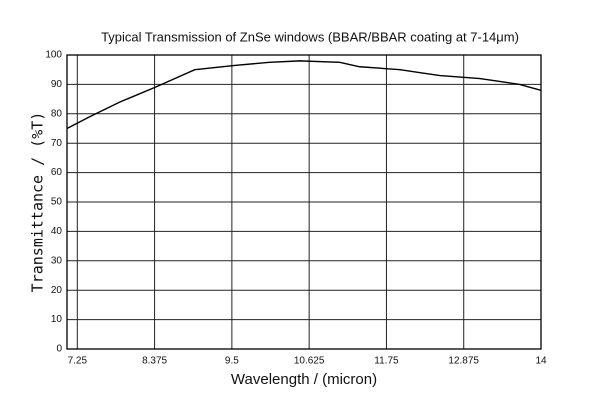 This screenshot has height=400, width=600. I want to click on y-tick-label: 20, so click(57, 290).